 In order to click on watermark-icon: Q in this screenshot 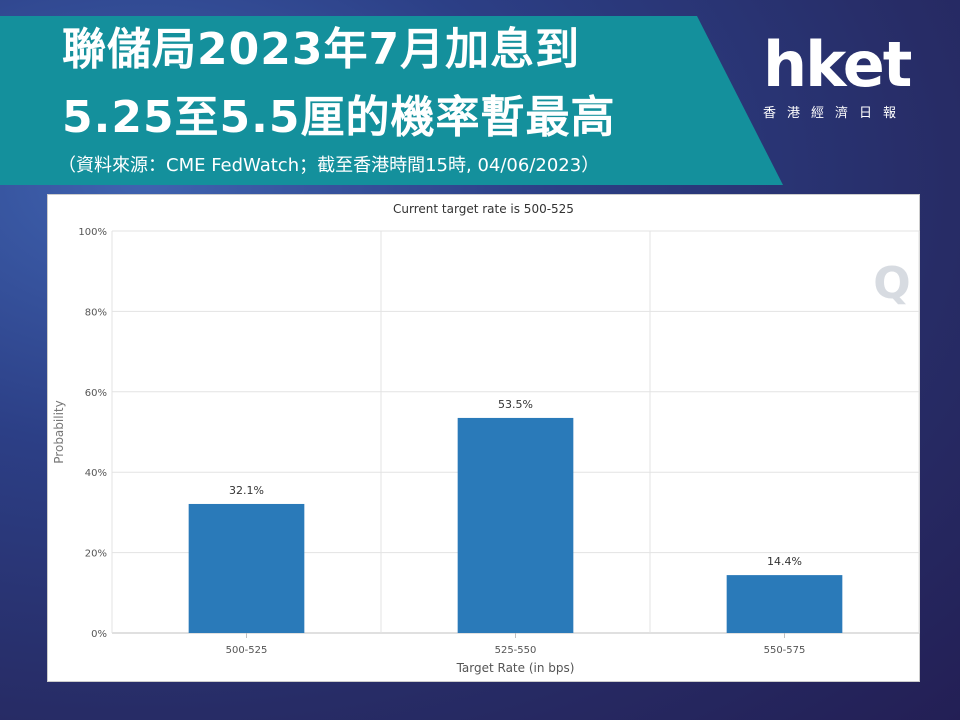, I will do `click(891, 283)`.